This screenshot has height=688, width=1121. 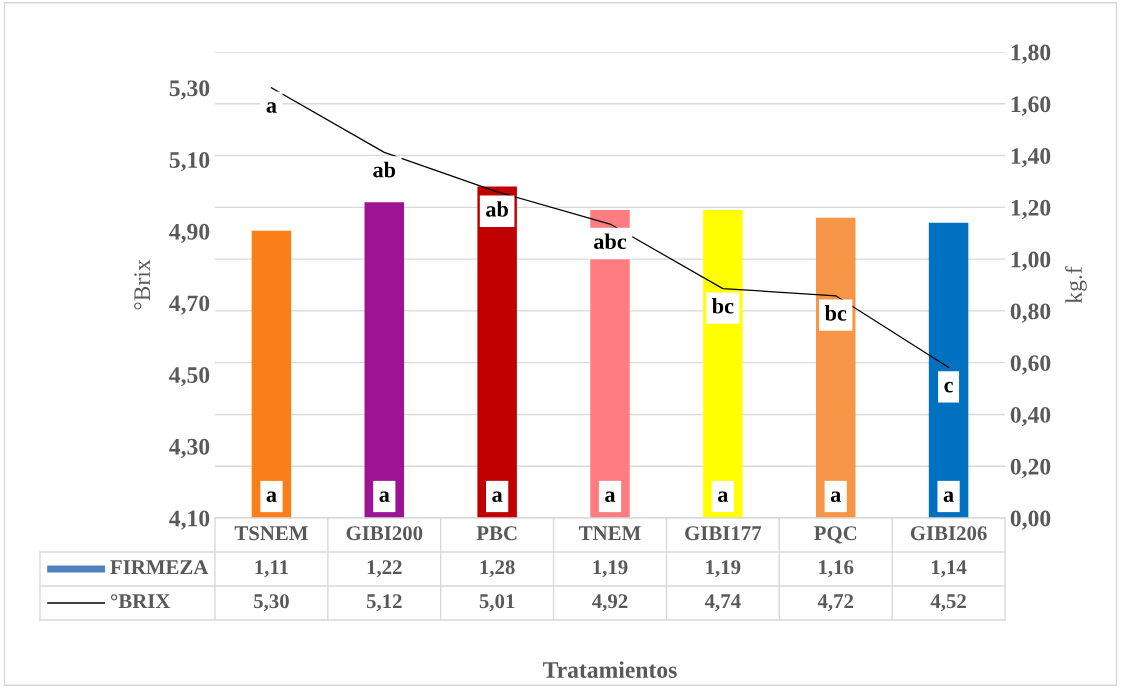 I want to click on data-label: 4,74, so click(x=722, y=603).